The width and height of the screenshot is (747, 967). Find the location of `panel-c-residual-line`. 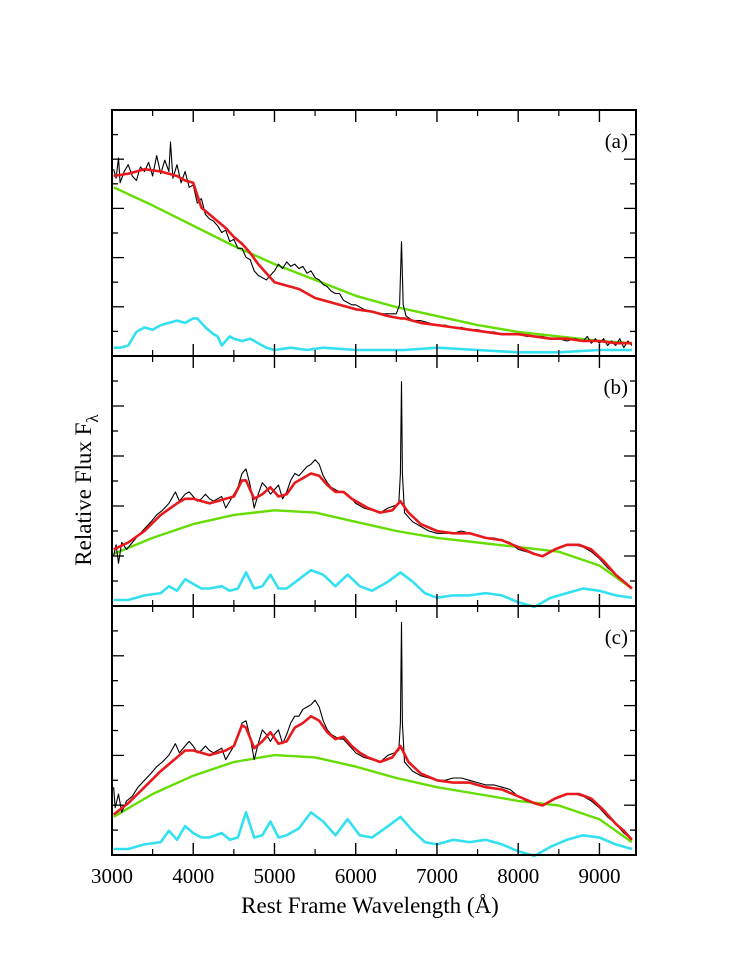

panel-c-residual-line is located at coordinates (373, 834).